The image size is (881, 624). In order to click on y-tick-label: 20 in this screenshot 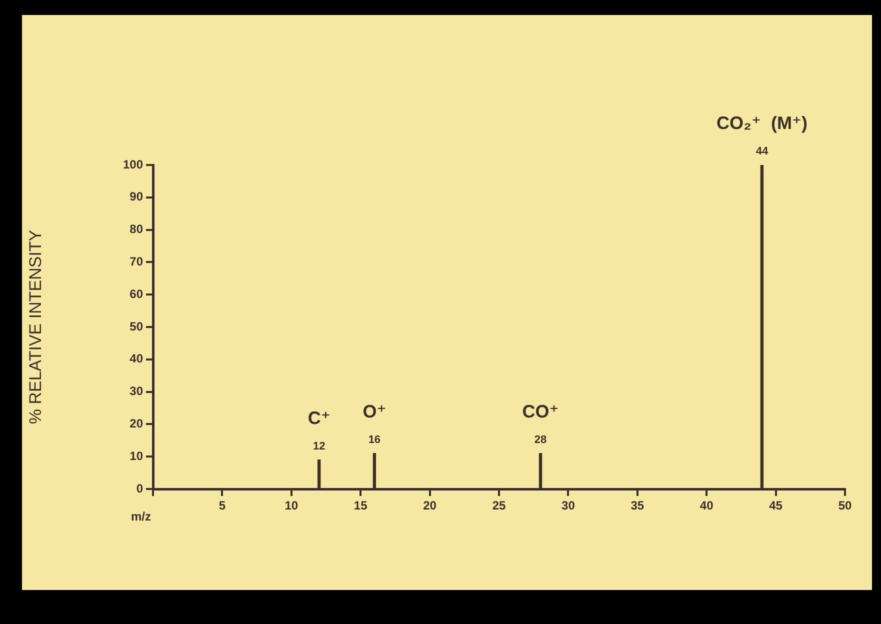, I will do `click(137, 423)`.